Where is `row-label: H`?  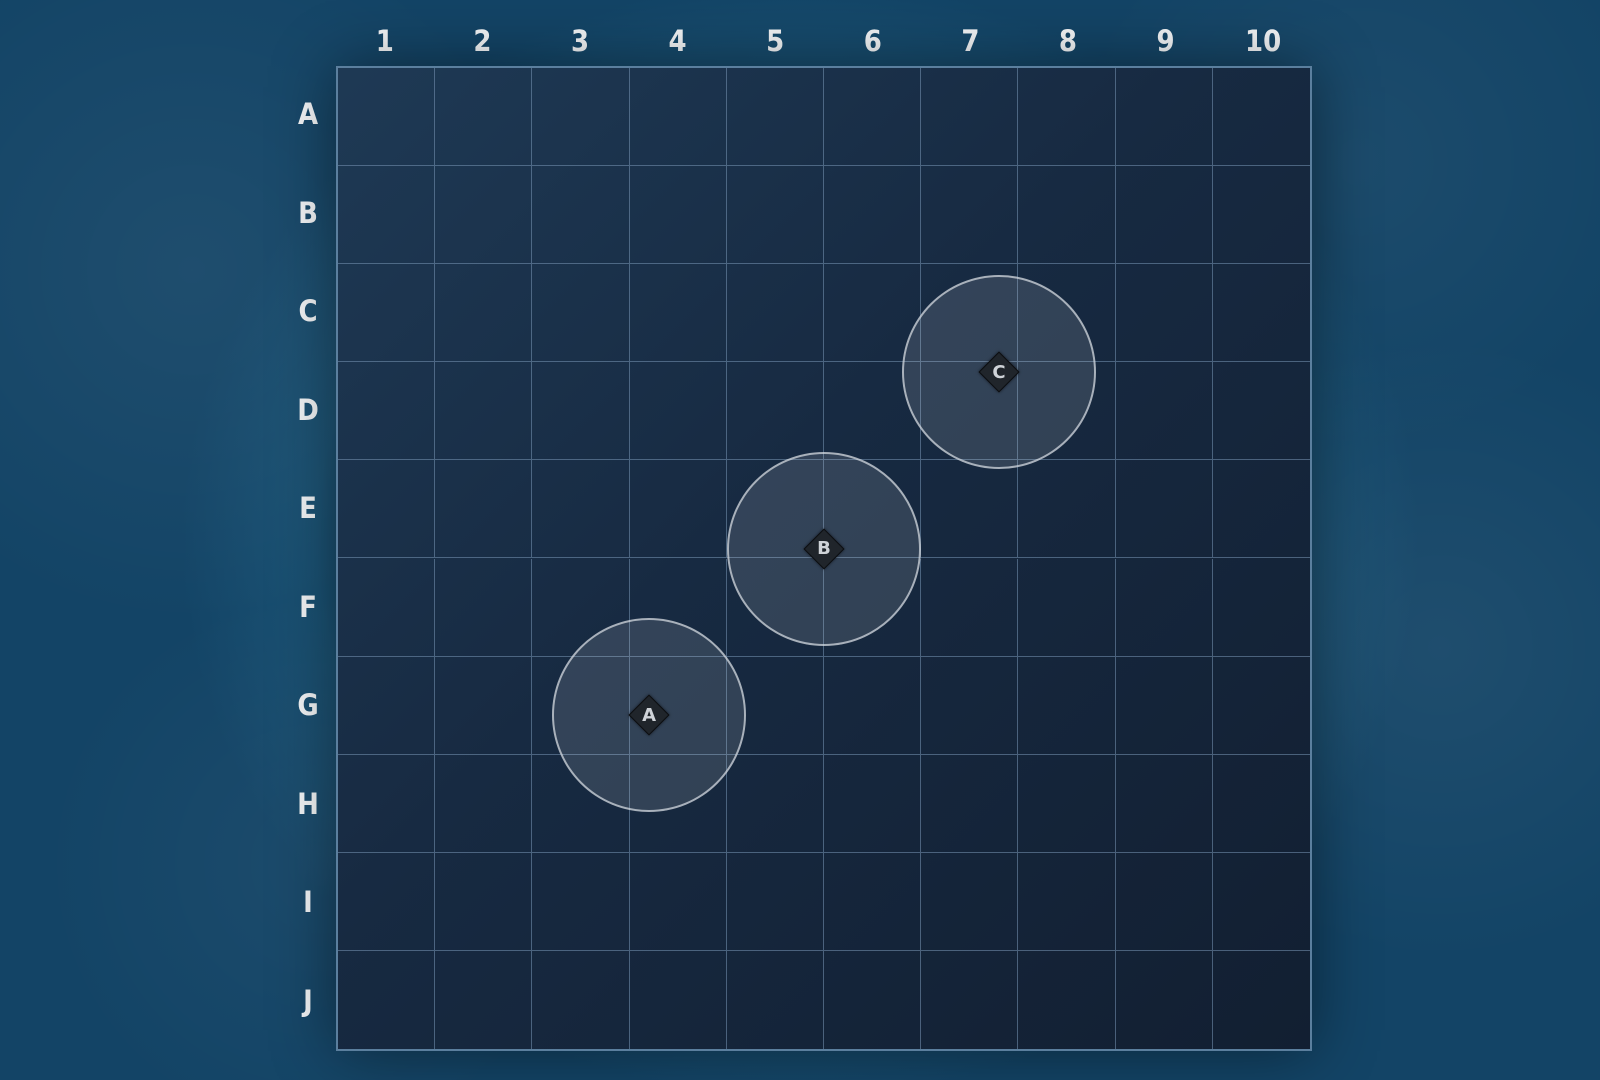
row-label: H is located at coordinates (308, 804).